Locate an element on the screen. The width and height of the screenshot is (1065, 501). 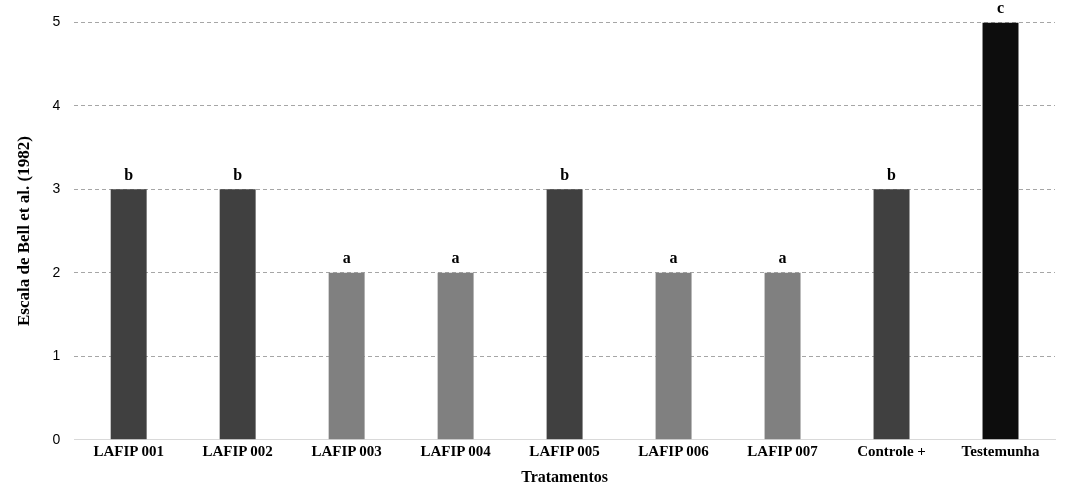
y-tick-label: 5 is located at coordinates (56, 21).